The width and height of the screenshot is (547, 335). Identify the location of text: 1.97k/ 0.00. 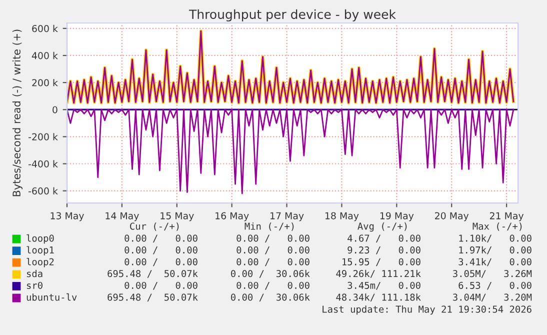
(495, 250).